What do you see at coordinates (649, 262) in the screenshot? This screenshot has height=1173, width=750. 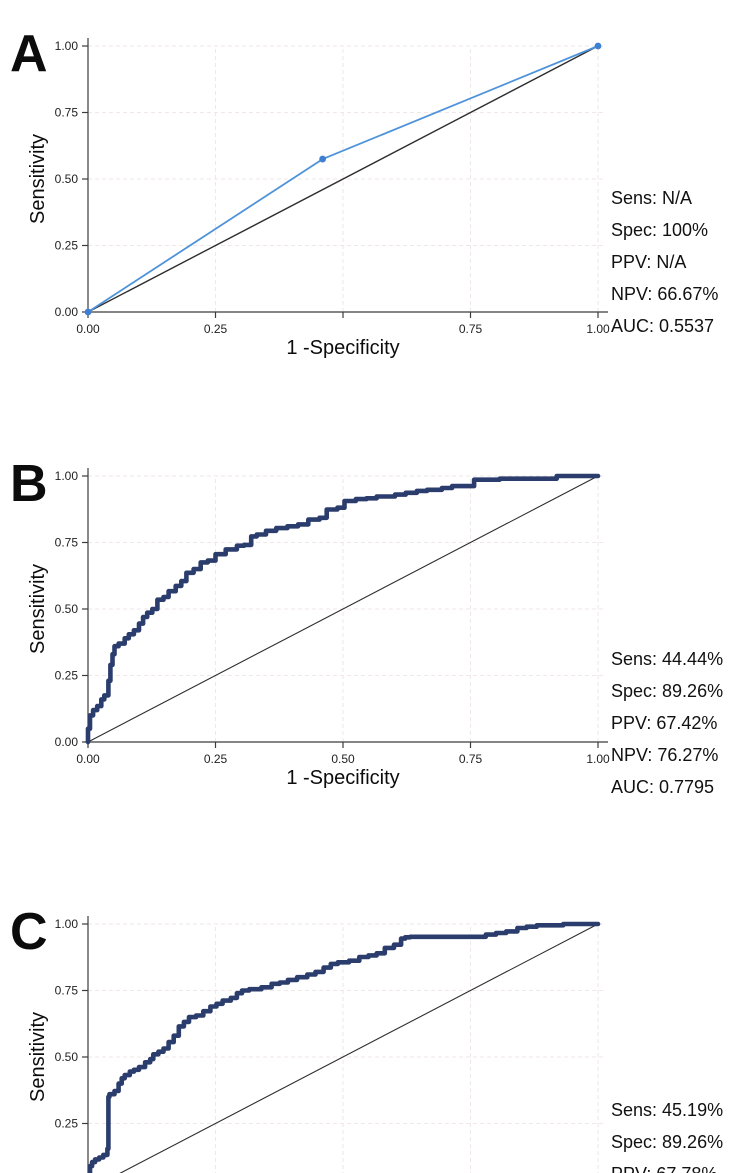 I see `stat-ppv: PPV: N/A` at bounding box center [649, 262].